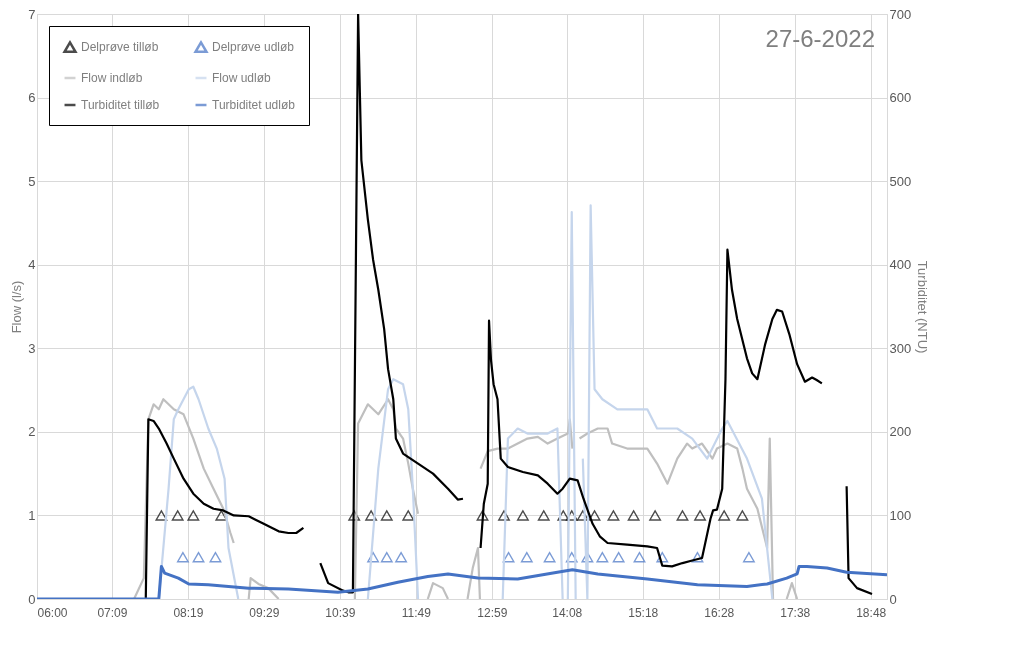  What do you see at coordinates (900, 432) in the screenshot?
I see `y2-tick-label: 200` at bounding box center [900, 432].